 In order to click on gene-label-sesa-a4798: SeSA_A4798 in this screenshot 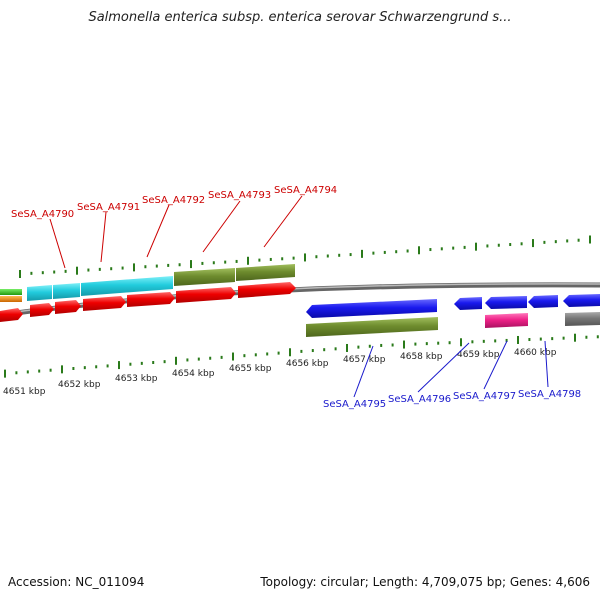, I will do `click(549, 394)`.